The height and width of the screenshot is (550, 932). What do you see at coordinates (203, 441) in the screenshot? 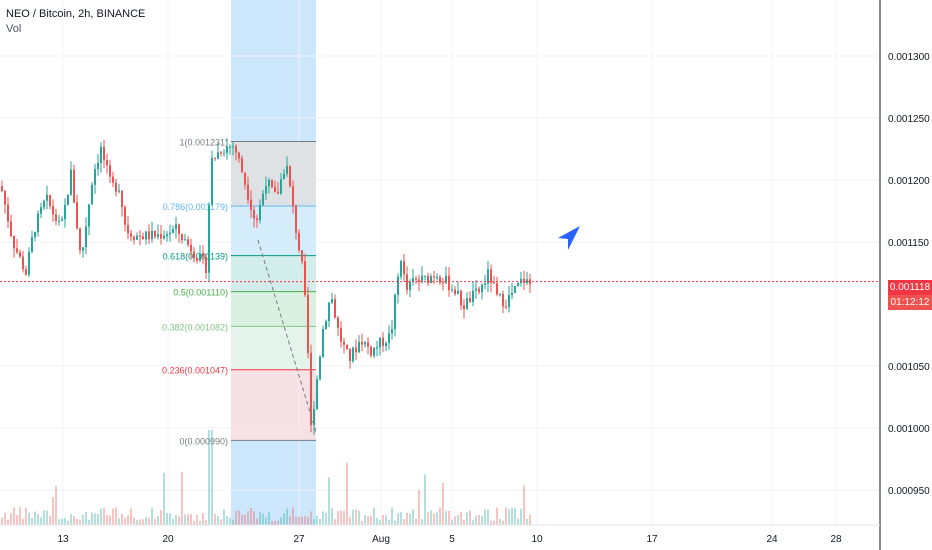
I see `fib-level-label: 0(0.000990)` at bounding box center [203, 441].